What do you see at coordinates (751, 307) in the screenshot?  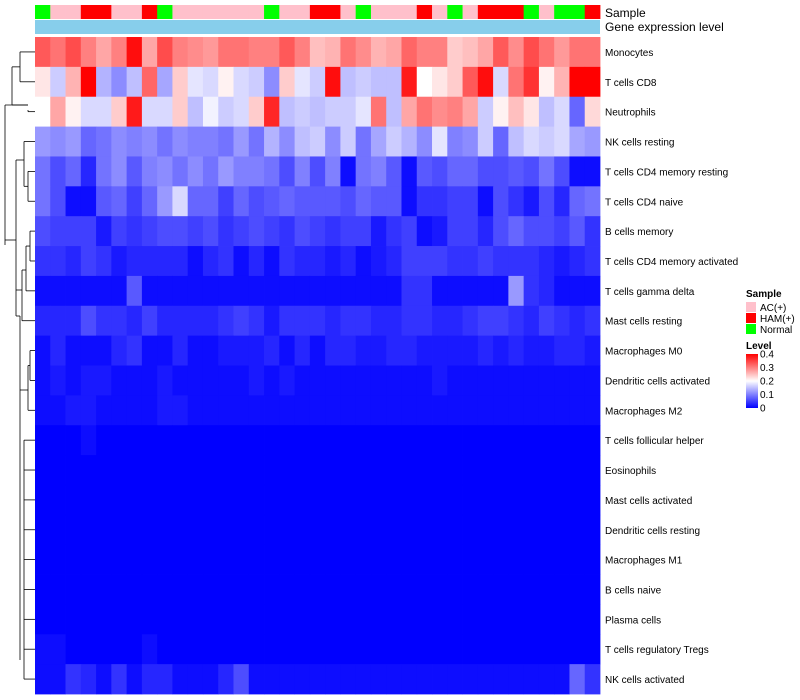 I see `sample-legend-swatch` at bounding box center [751, 307].